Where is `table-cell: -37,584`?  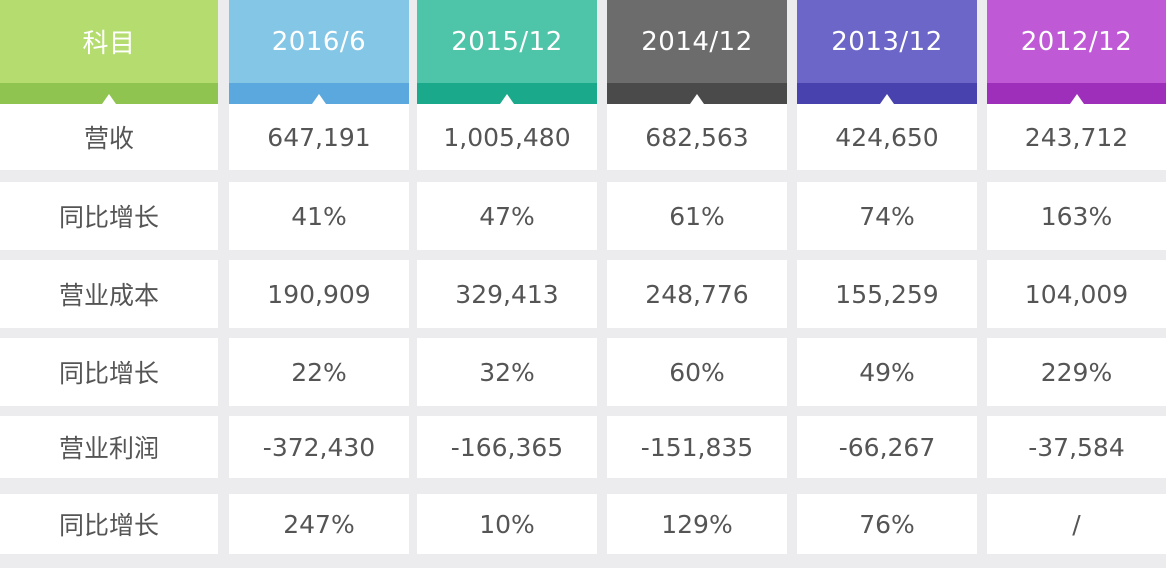
table-cell: -37,584 is located at coordinates (1076, 447).